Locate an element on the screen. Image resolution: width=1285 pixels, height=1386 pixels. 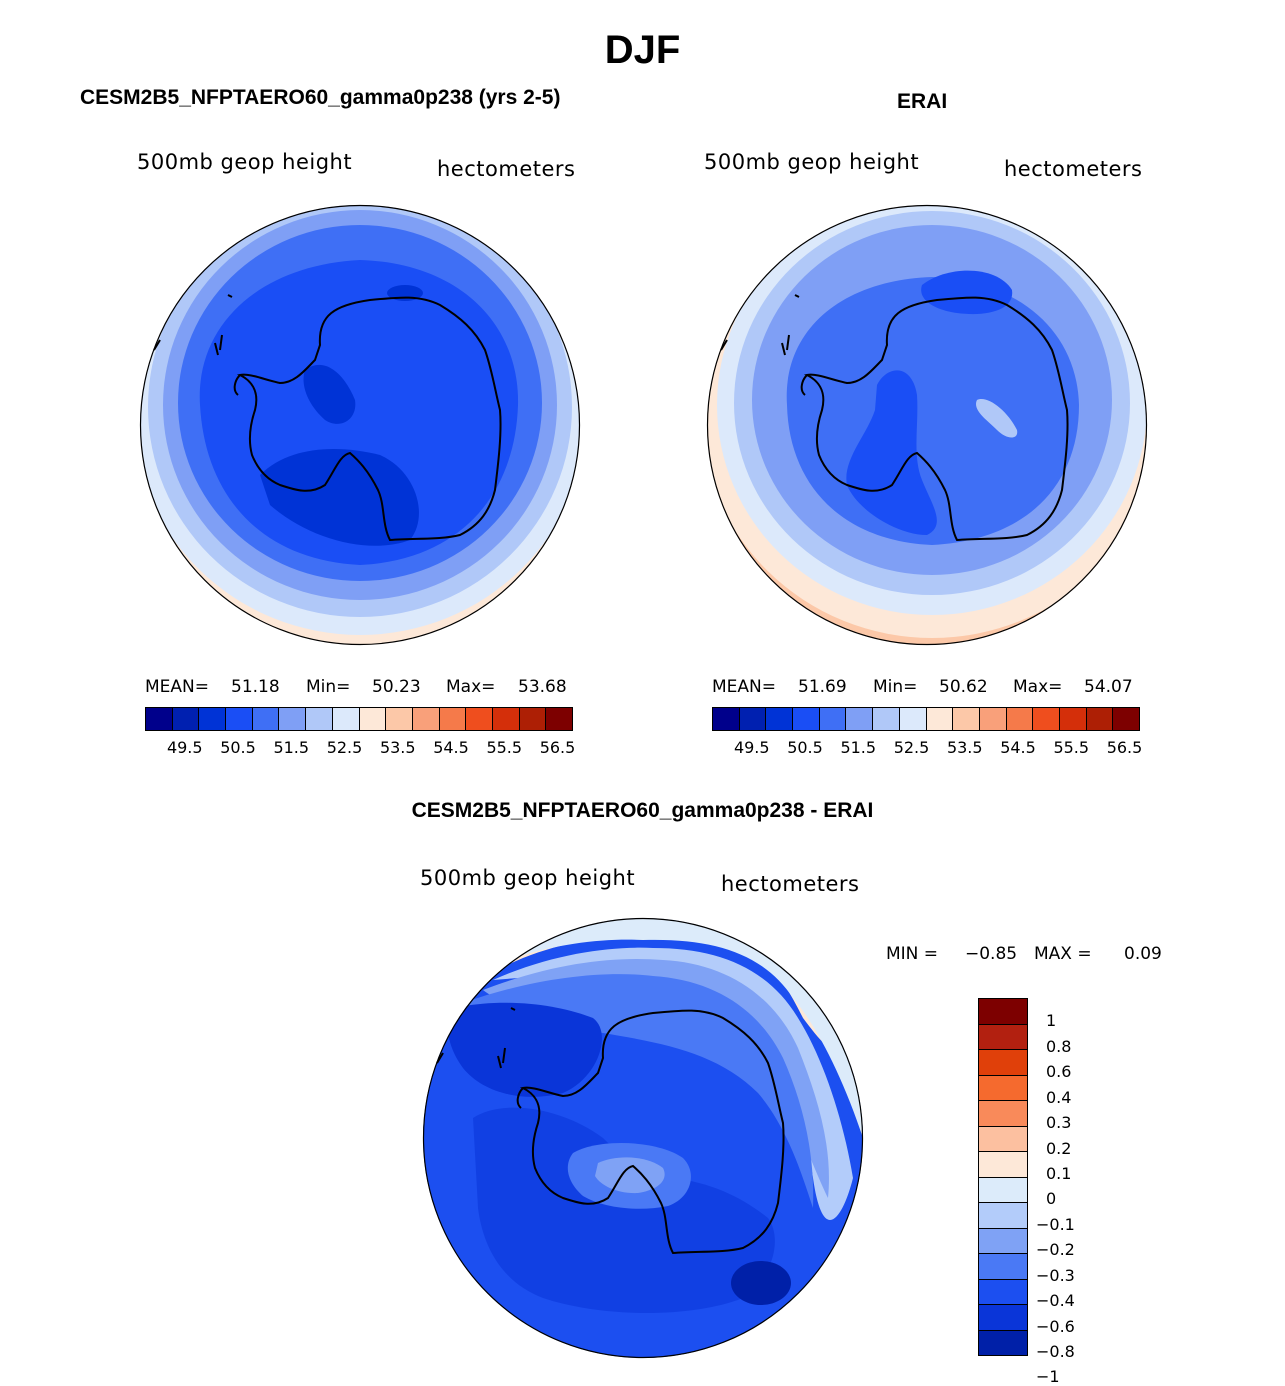
model-mean-value: 51.18 is located at coordinates (255, 687).